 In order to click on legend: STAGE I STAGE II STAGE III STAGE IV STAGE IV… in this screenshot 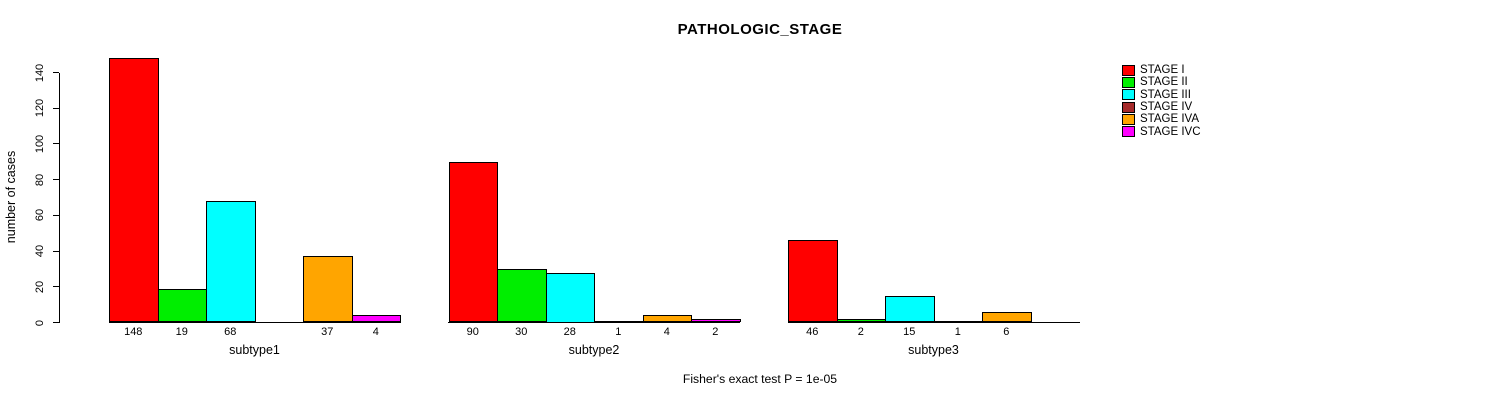, I will do `click(1161, 101)`.